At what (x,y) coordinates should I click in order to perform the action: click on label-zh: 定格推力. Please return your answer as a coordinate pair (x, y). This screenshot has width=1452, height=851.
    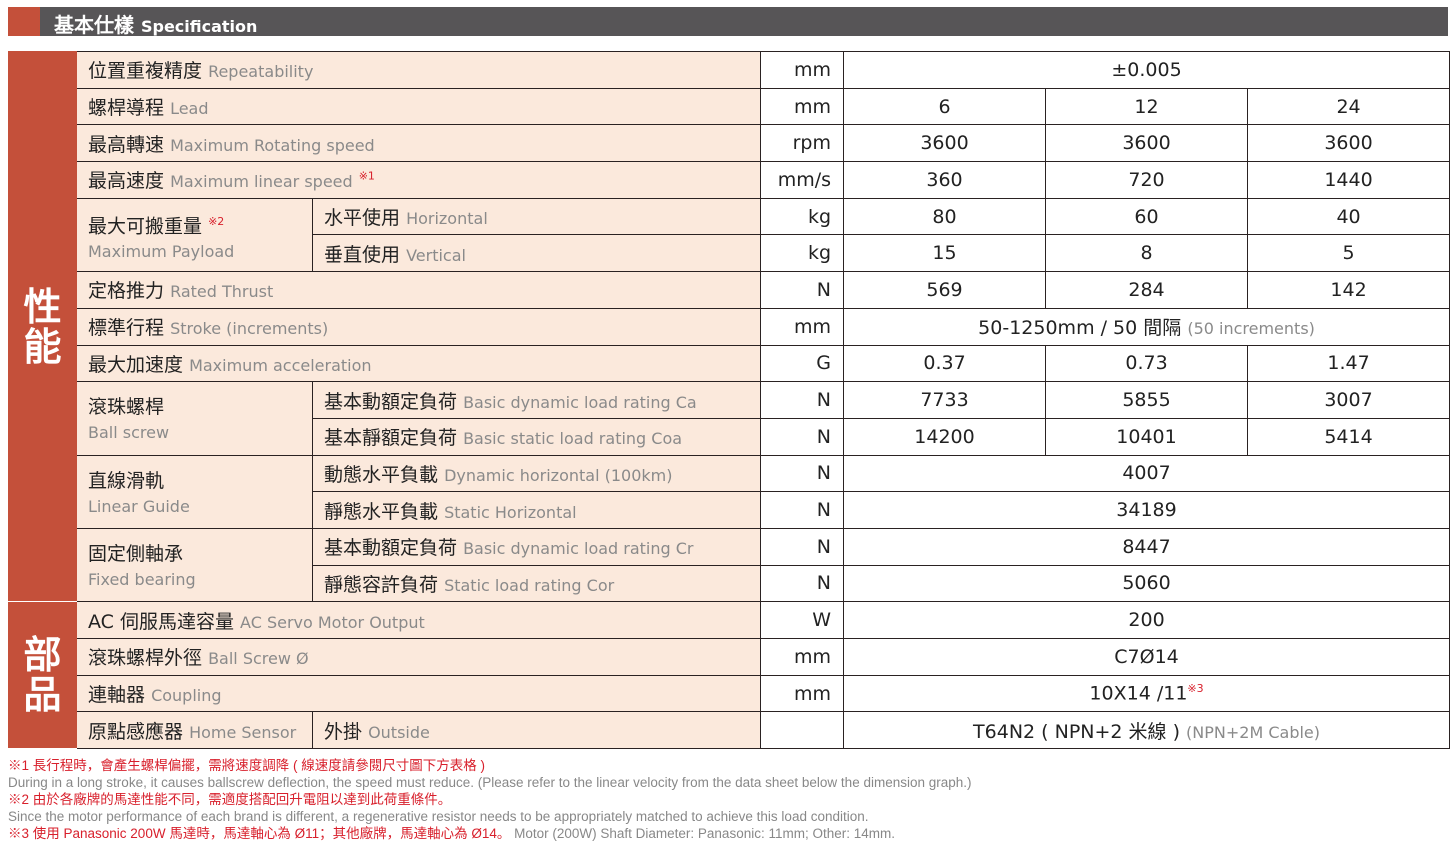
    Looking at the image, I should click on (126, 291).